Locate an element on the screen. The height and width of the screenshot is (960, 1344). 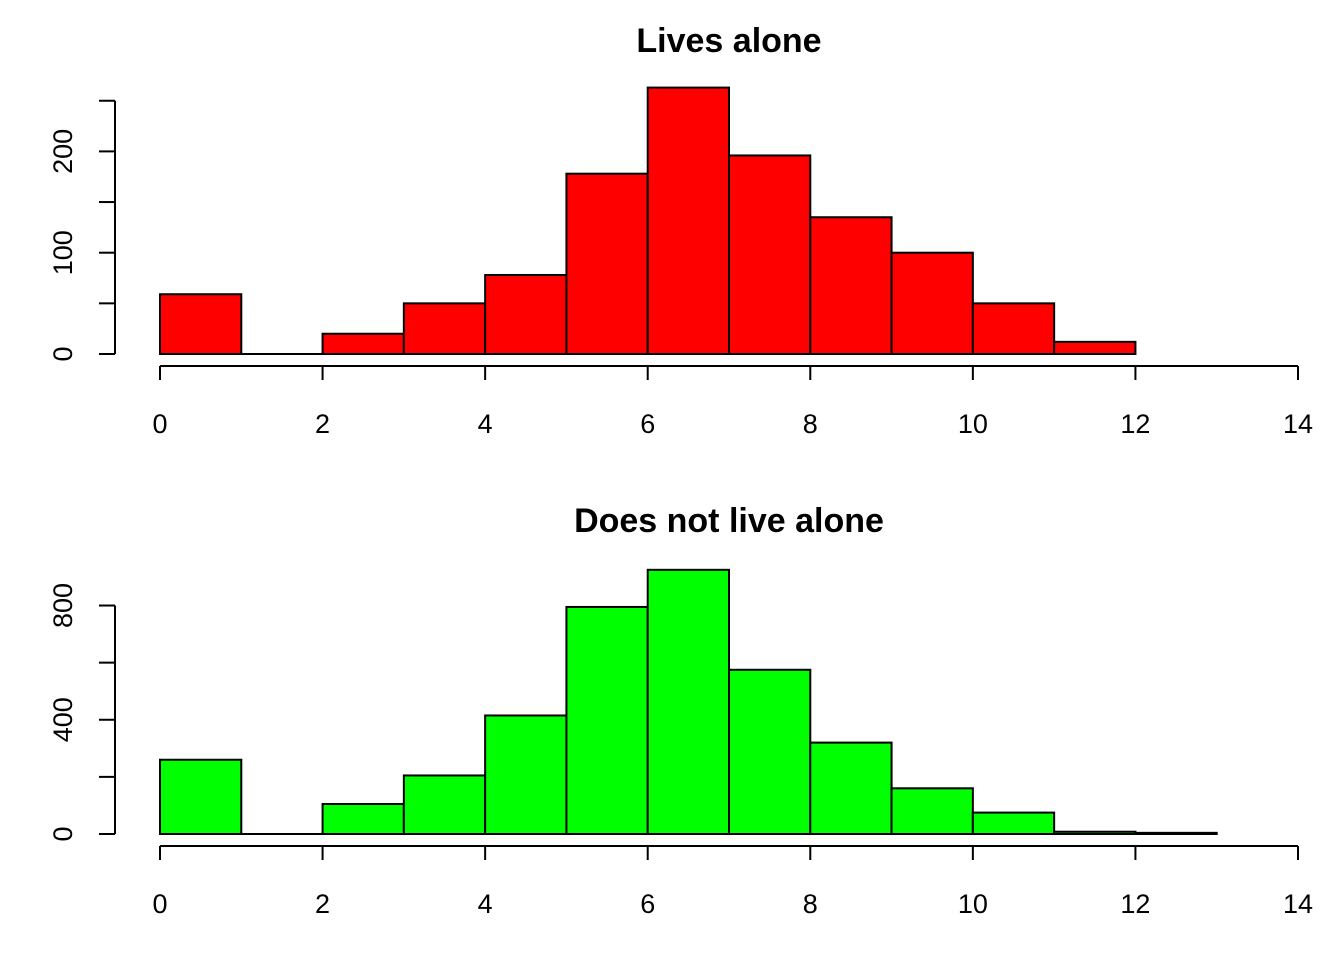
y-tick-label: 200 is located at coordinates (63, 151).